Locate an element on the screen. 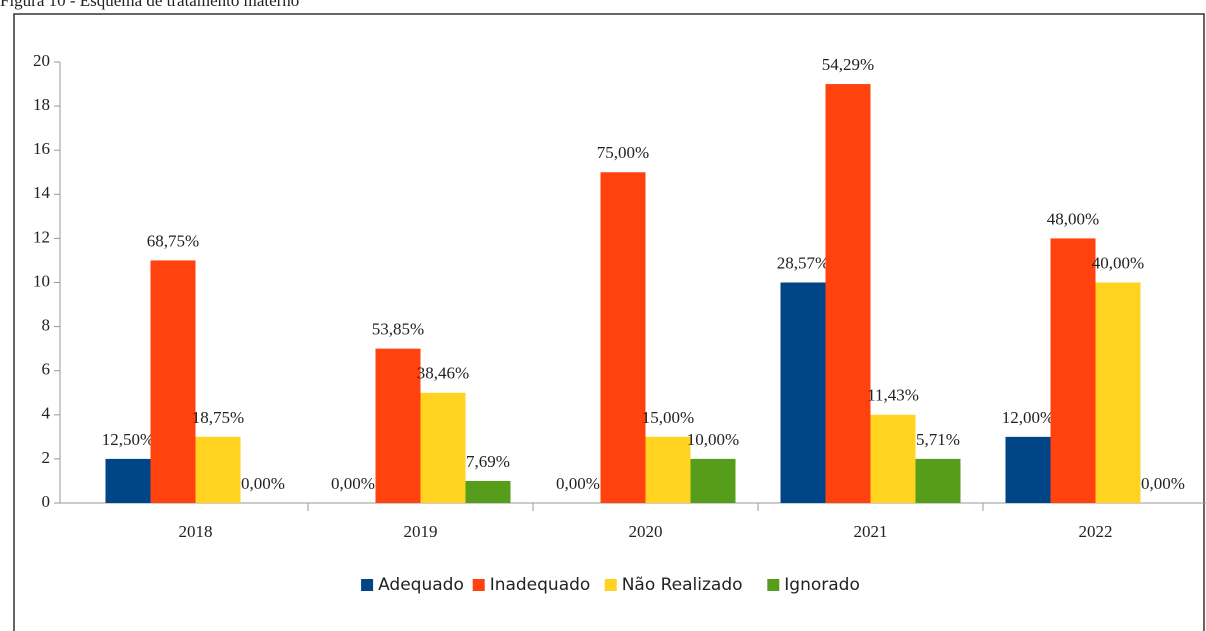 The height and width of the screenshot is (631, 1206). legend-label: Adequado is located at coordinates (421, 585).